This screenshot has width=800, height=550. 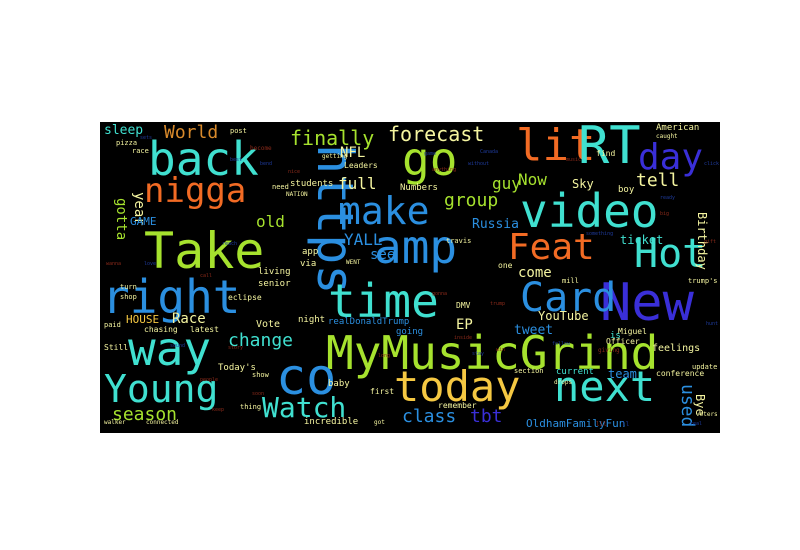 I want to click on word-sky: Sky, so click(x=583, y=184).